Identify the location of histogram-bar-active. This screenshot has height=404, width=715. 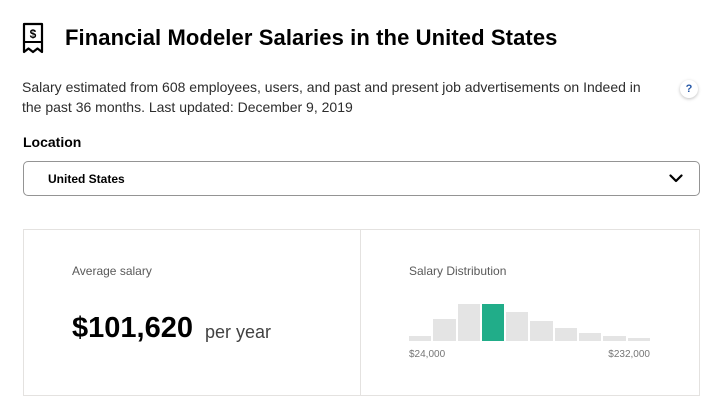
(493, 322).